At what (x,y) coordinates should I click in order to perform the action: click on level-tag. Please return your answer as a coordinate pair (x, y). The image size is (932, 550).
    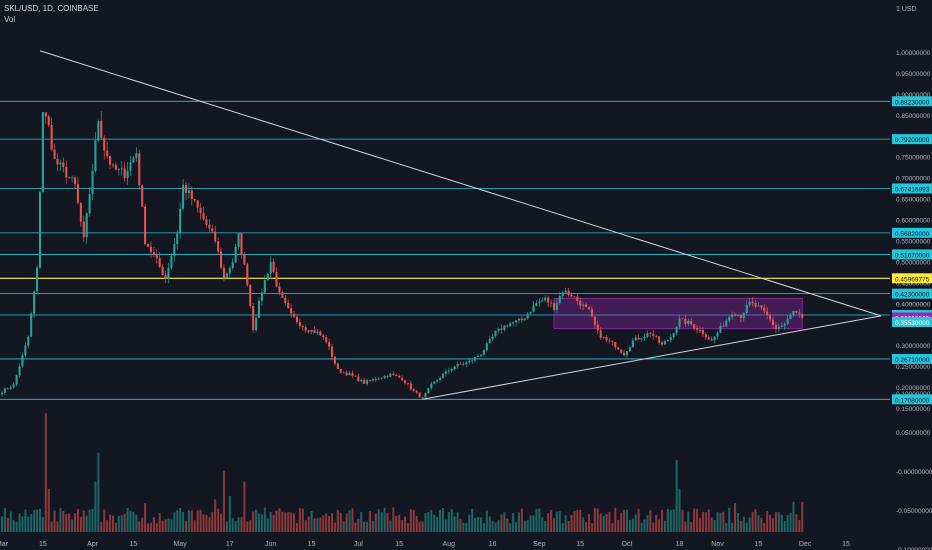
    Looking at the image, I should click on (912, 232).